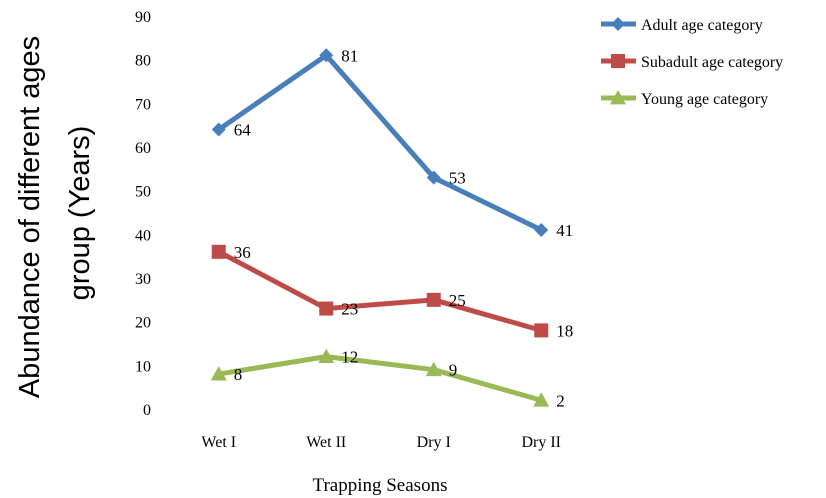 Image resolution: width=826 pixels, height=498 pixels. What do you see at coordinates (143, 235) in the screenshot?
I see `y-tick-label: 40` at bounding box center [143, 235].